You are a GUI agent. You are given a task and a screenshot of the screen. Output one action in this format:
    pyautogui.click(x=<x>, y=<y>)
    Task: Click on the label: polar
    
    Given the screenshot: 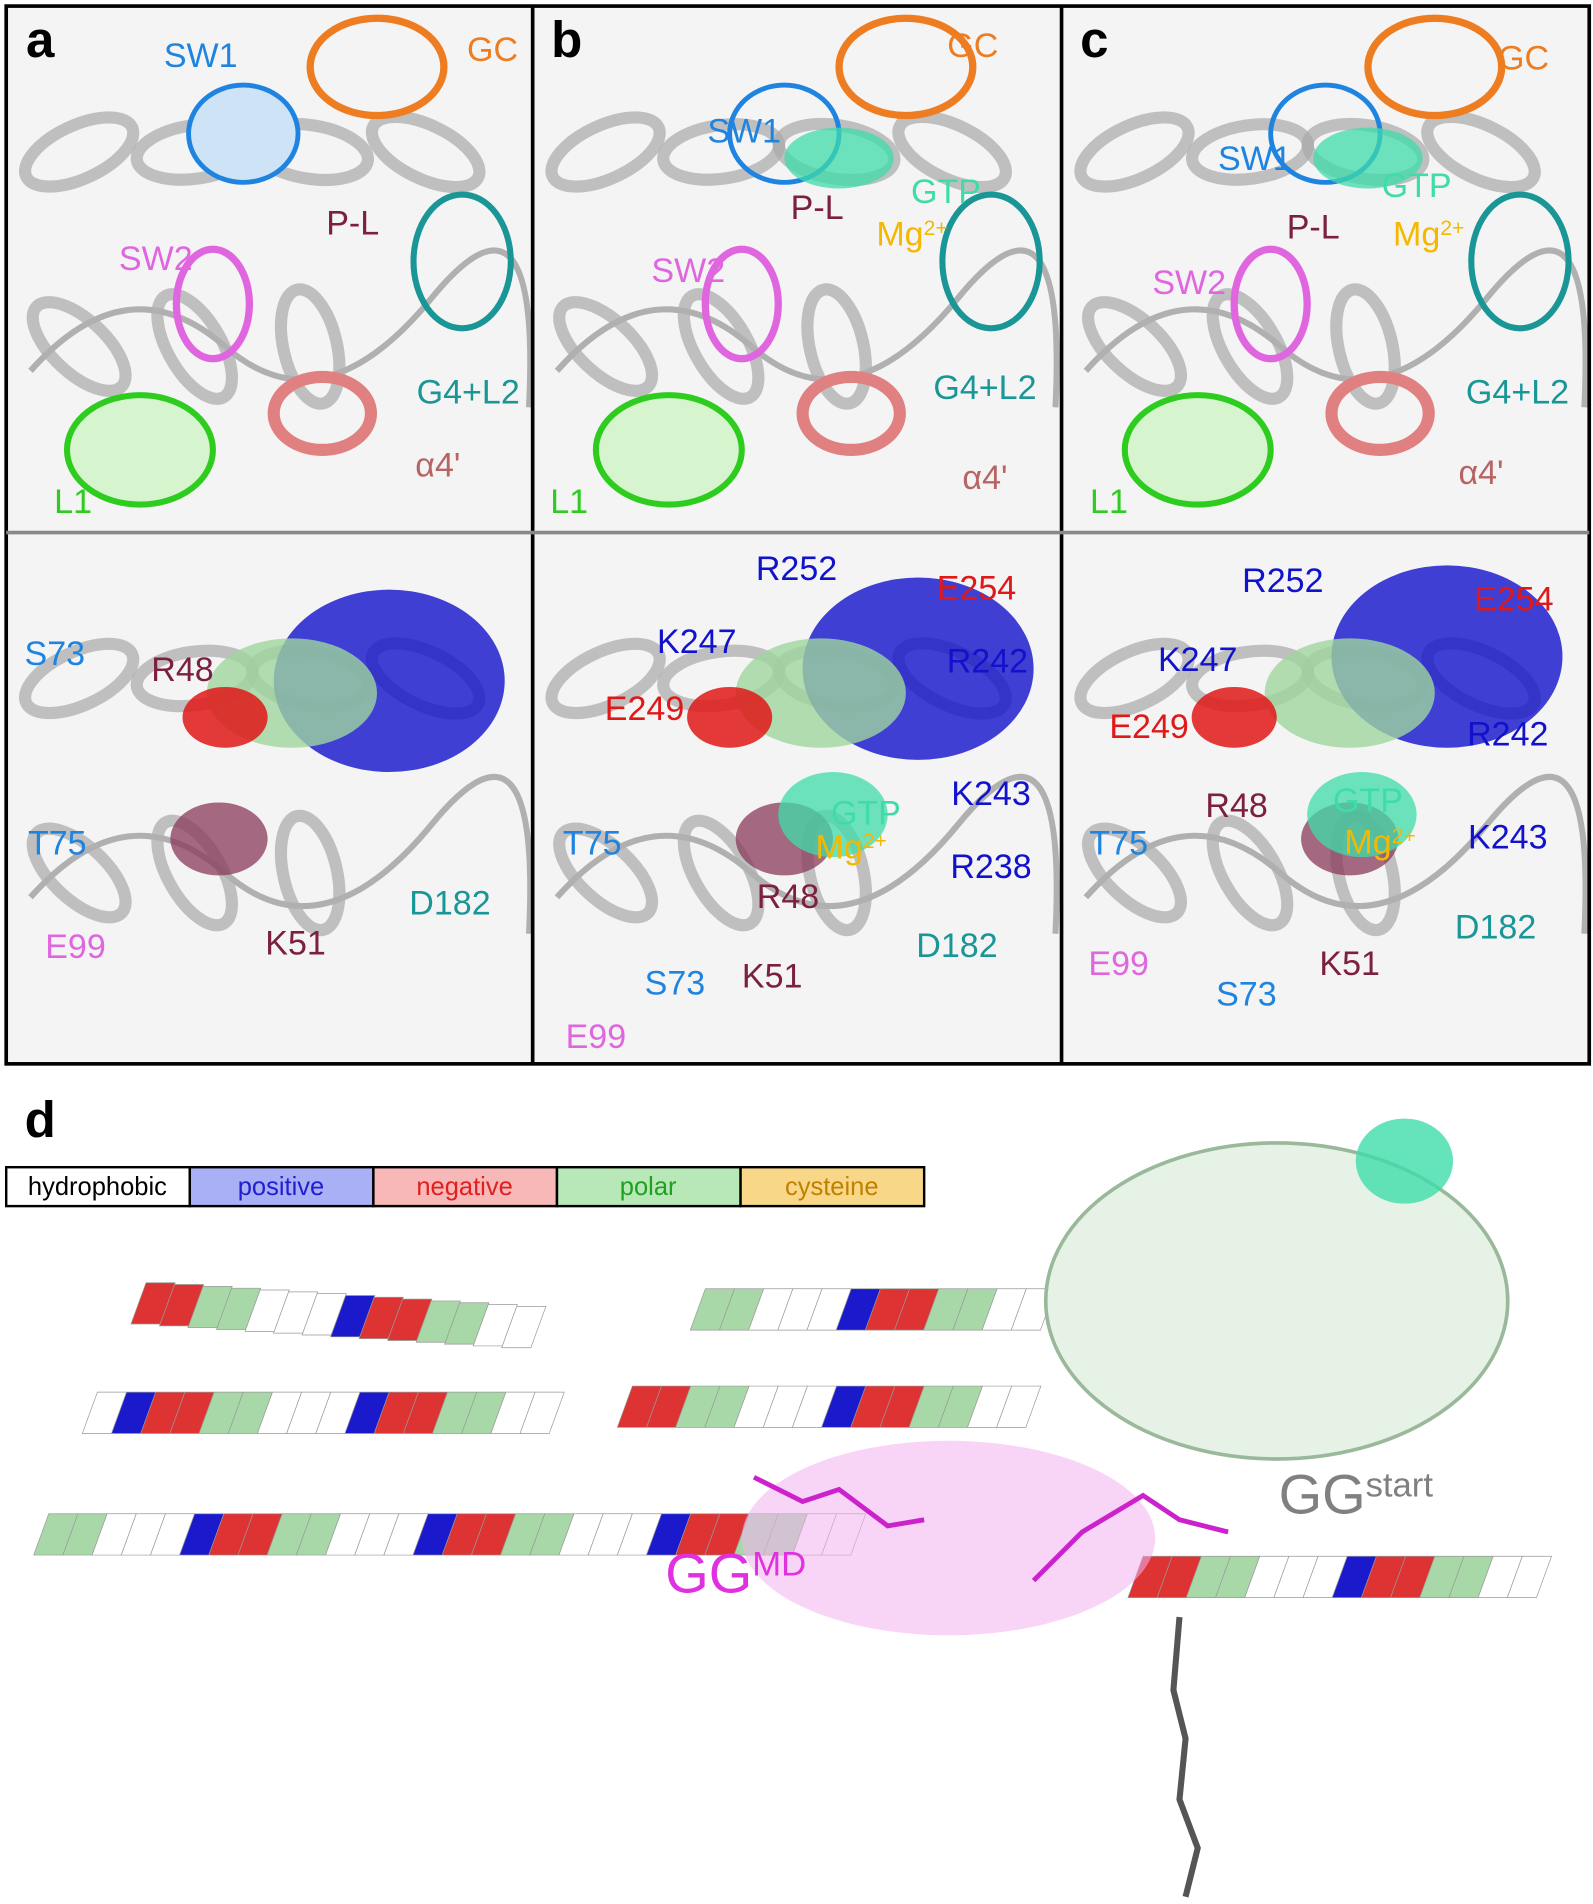 What is the action you would take?
    pyautogui.click(x=648, y=1187)
    